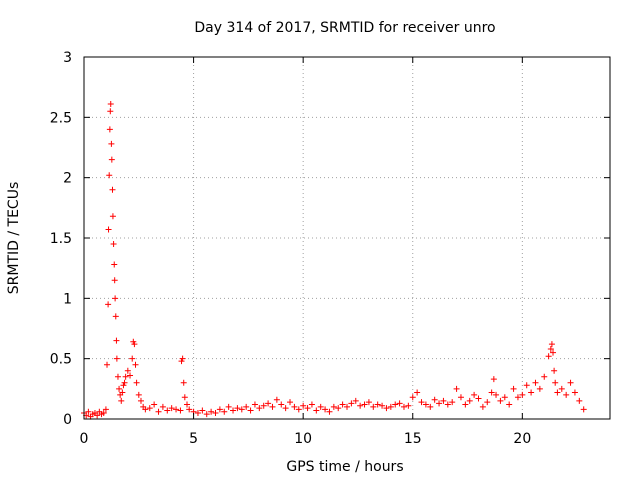 This screenshot has height=480, width=640. What do you see at coordinates (67, 58) in the screenshot?
I see `y-tick-label: 3` at bounding box center [67, 58].